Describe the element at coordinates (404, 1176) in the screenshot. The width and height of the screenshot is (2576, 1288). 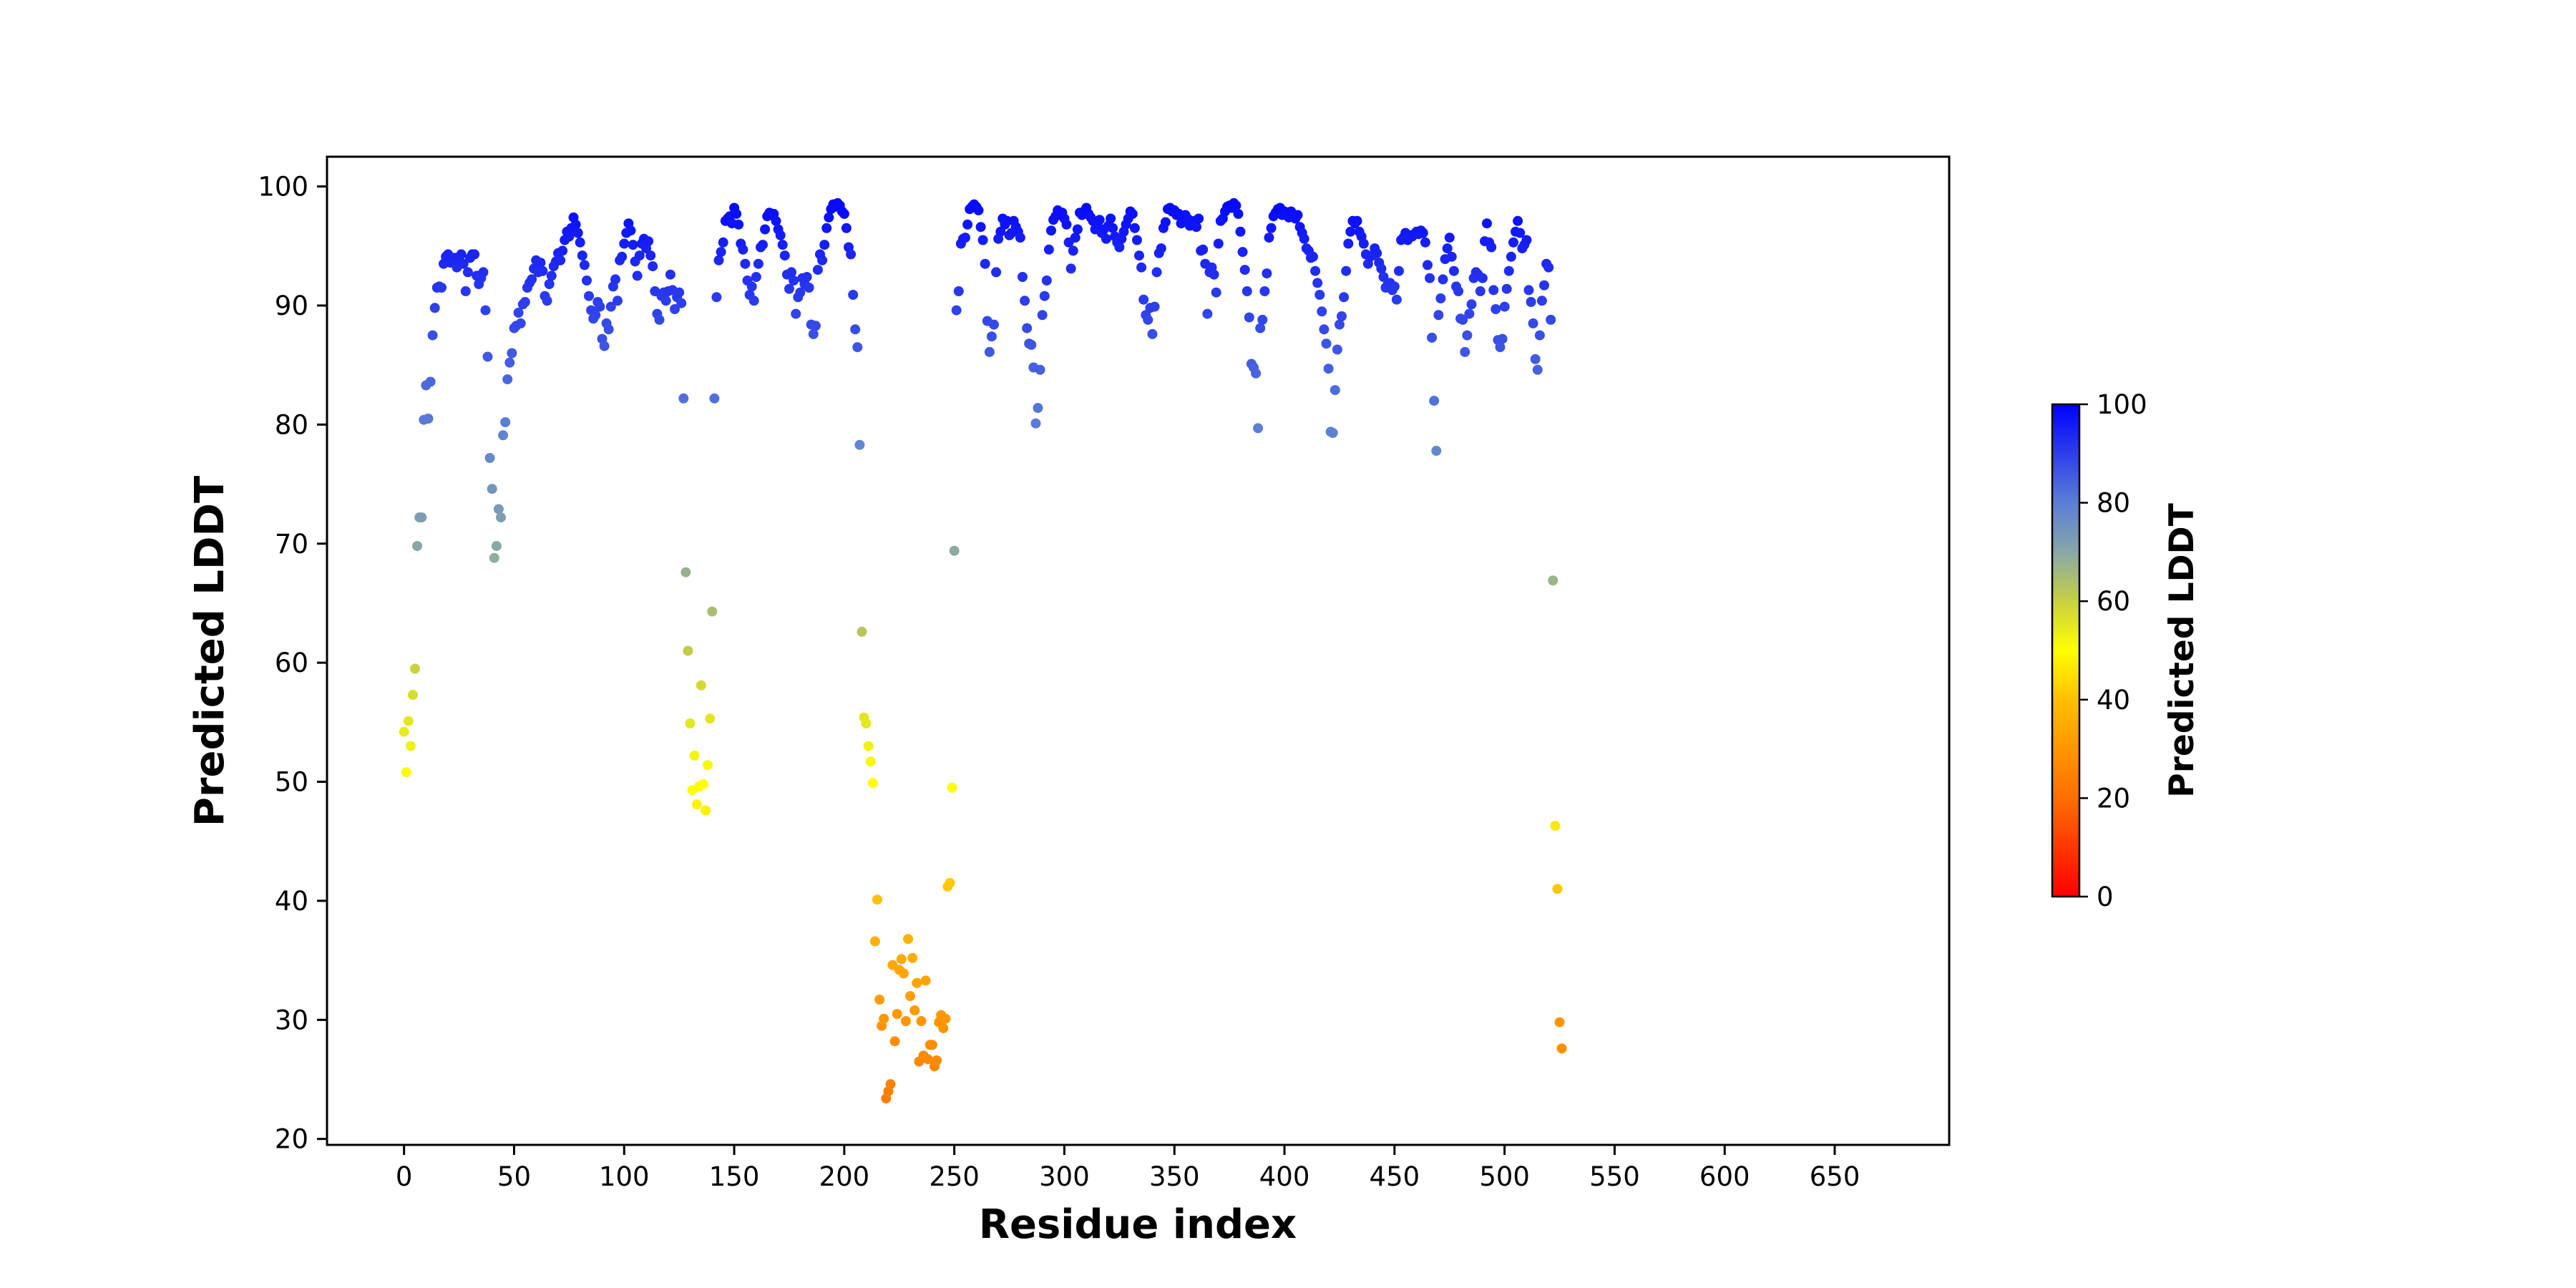
I see `x-tick-label: 0` at that location.